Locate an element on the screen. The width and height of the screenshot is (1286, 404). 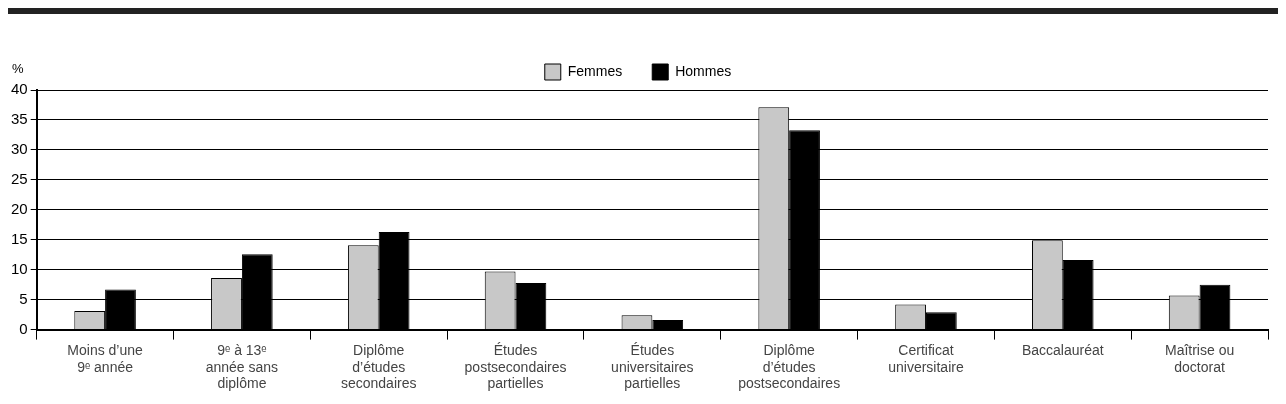
y-tick-label: 40 is located at coordinates (19, 89).